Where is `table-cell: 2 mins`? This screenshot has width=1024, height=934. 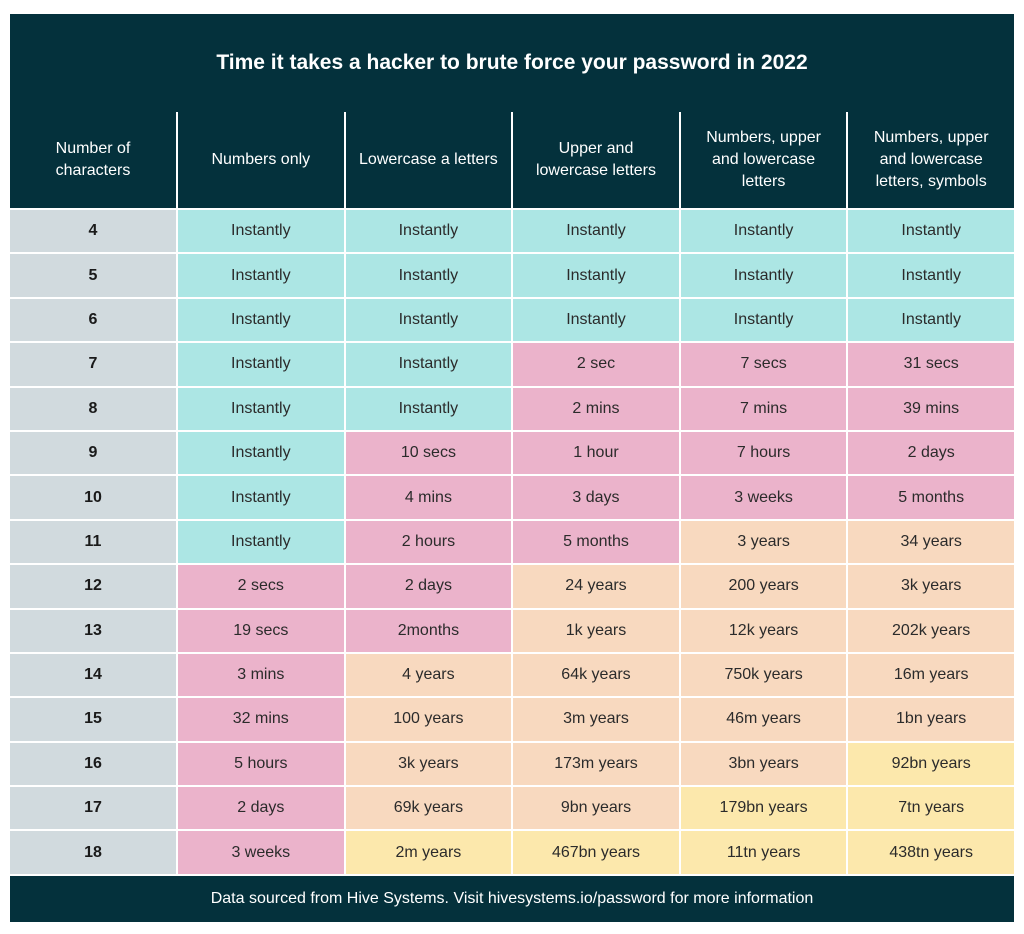
table-cell: 2 mins is located at coordinates (596, 408).